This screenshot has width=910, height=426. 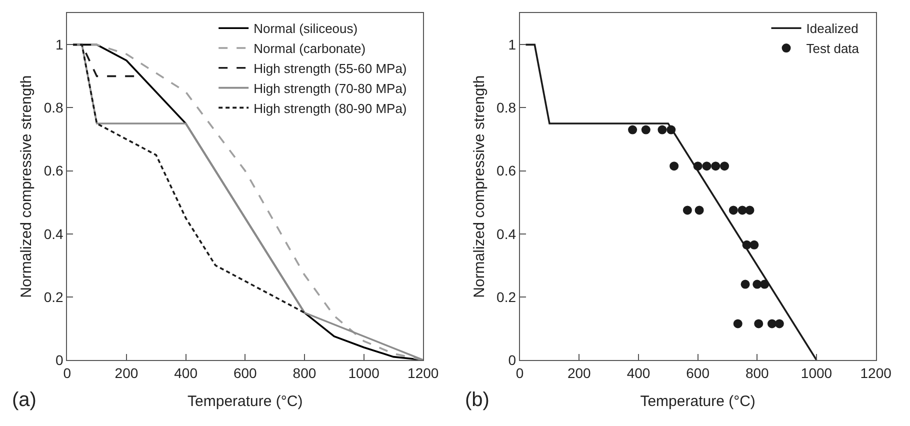 I want to click on legend-label: High strength (55-60 MPa), so click(x=330, y=68).